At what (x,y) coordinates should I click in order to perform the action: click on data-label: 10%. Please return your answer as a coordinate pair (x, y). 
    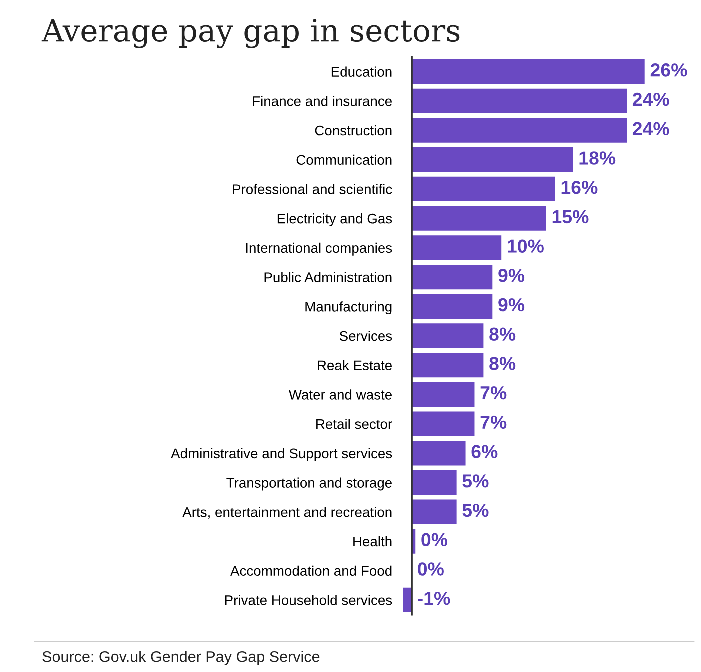
    Looking at the image, I should click on (526, 246).